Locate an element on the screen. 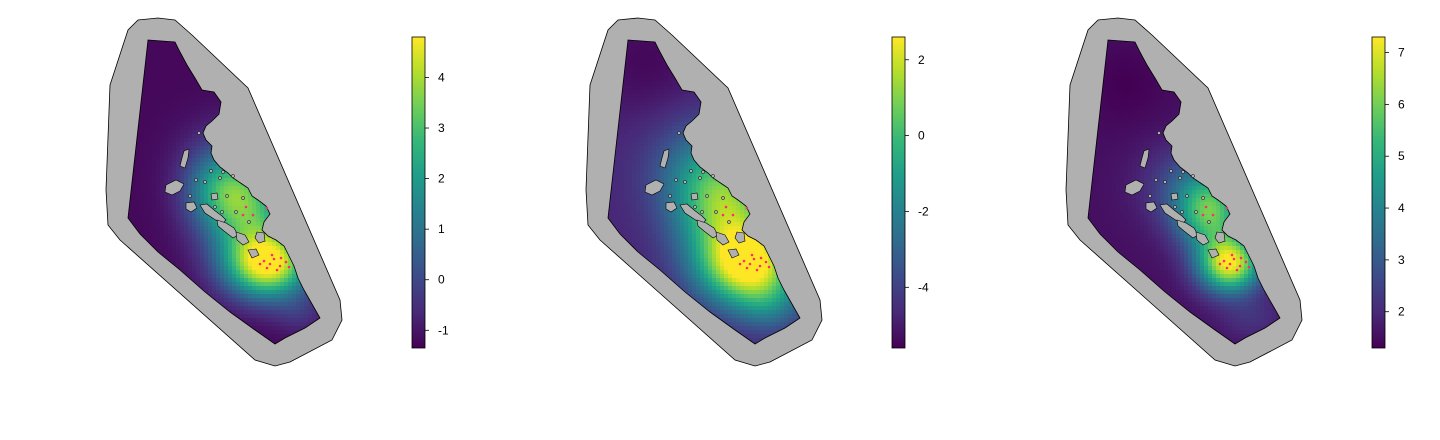  colorbar-tick-label: 0 is located at coordinates (441, 280).